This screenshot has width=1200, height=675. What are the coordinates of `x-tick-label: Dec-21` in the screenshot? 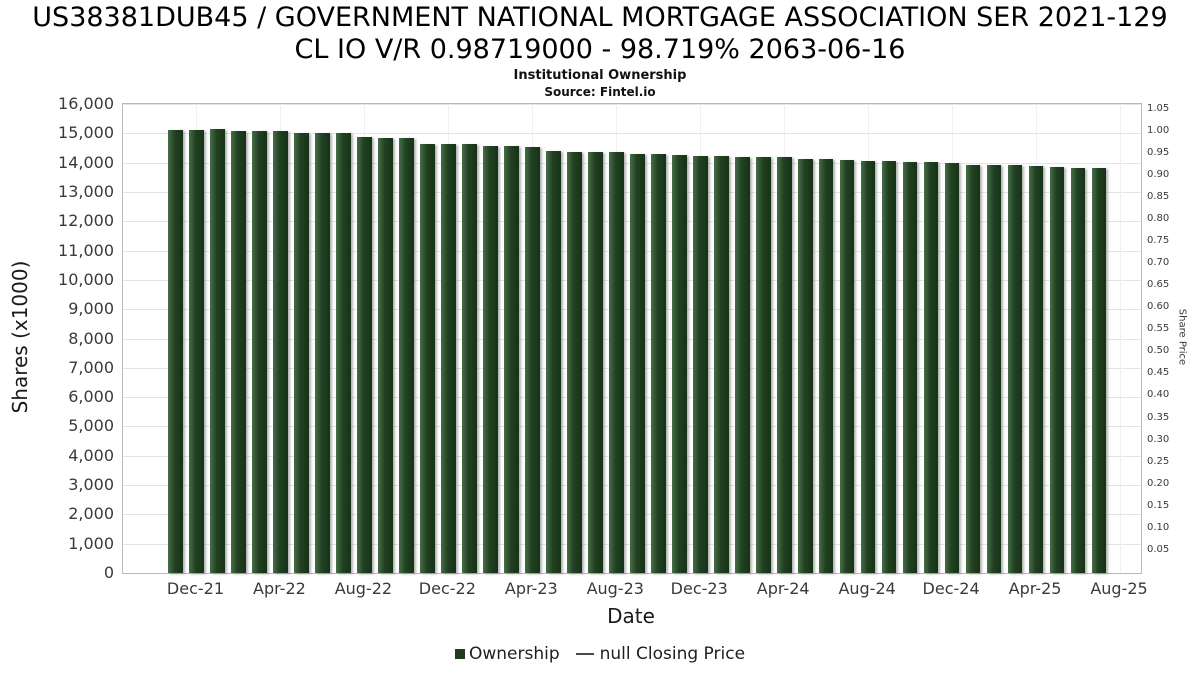 It's located at (195, 588).